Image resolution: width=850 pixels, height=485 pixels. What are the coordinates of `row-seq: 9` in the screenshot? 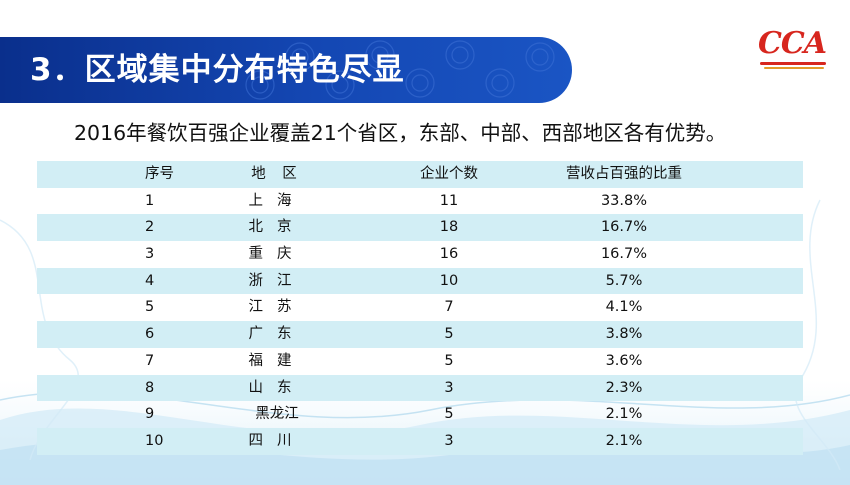 It's located at (150, 414).